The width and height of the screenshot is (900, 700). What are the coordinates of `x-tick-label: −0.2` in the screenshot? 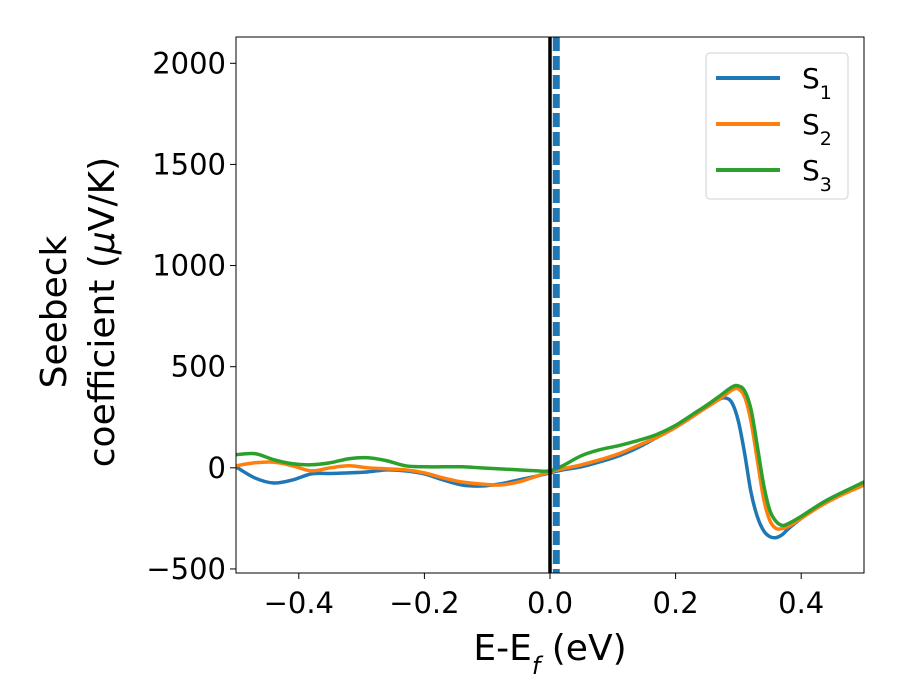 It's located at (424, 603).